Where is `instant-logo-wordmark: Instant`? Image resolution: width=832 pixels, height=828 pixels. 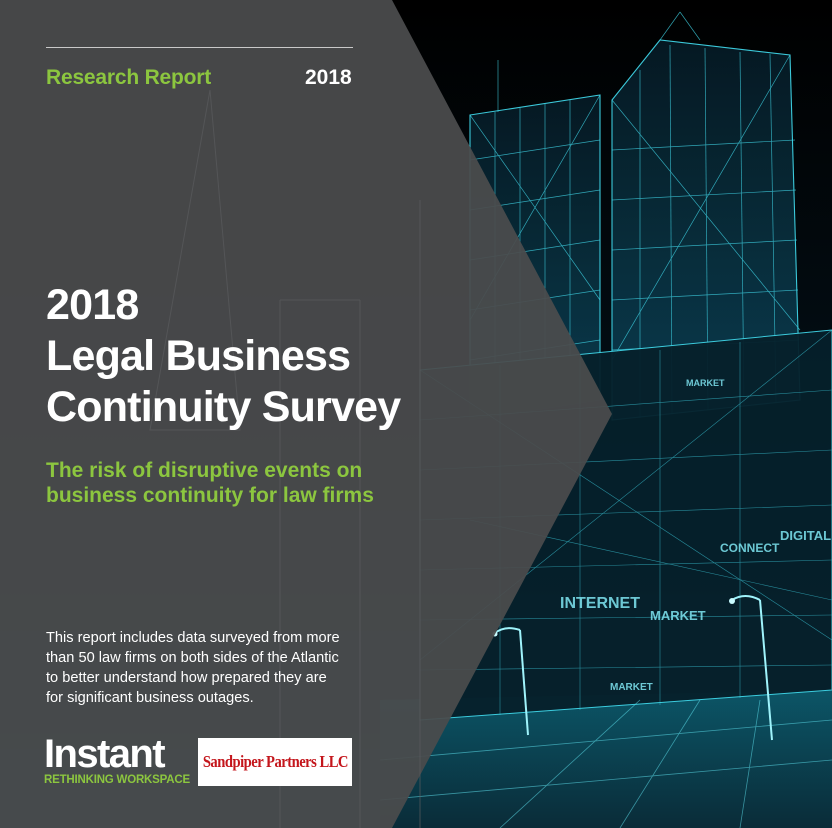 instant-logo-wordmark: Instant is located at coordinates (105, 754).